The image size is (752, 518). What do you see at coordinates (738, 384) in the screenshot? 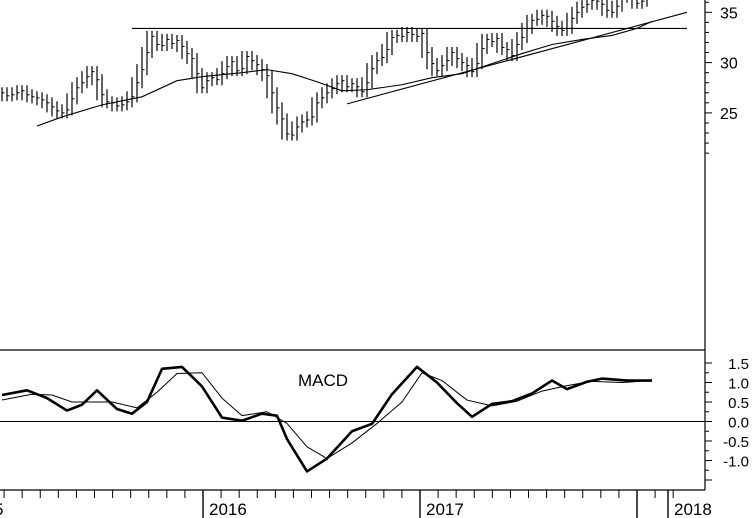
I see `macd-tick-label: 1.0` at bounding box center [738, 384].